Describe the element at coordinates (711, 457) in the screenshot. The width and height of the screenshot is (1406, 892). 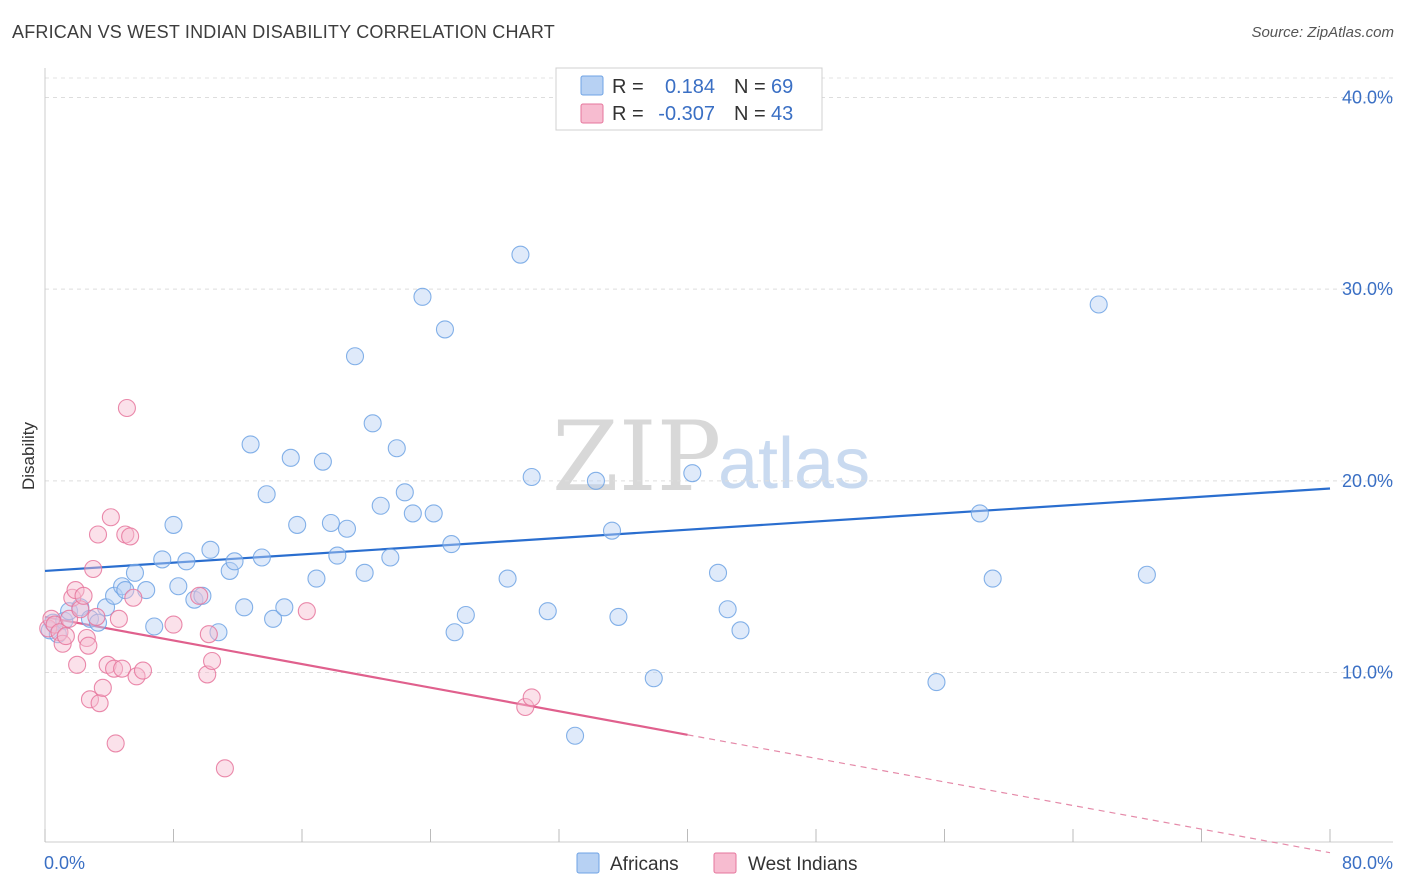
I see `watermark: ZIP atlas` at that location.